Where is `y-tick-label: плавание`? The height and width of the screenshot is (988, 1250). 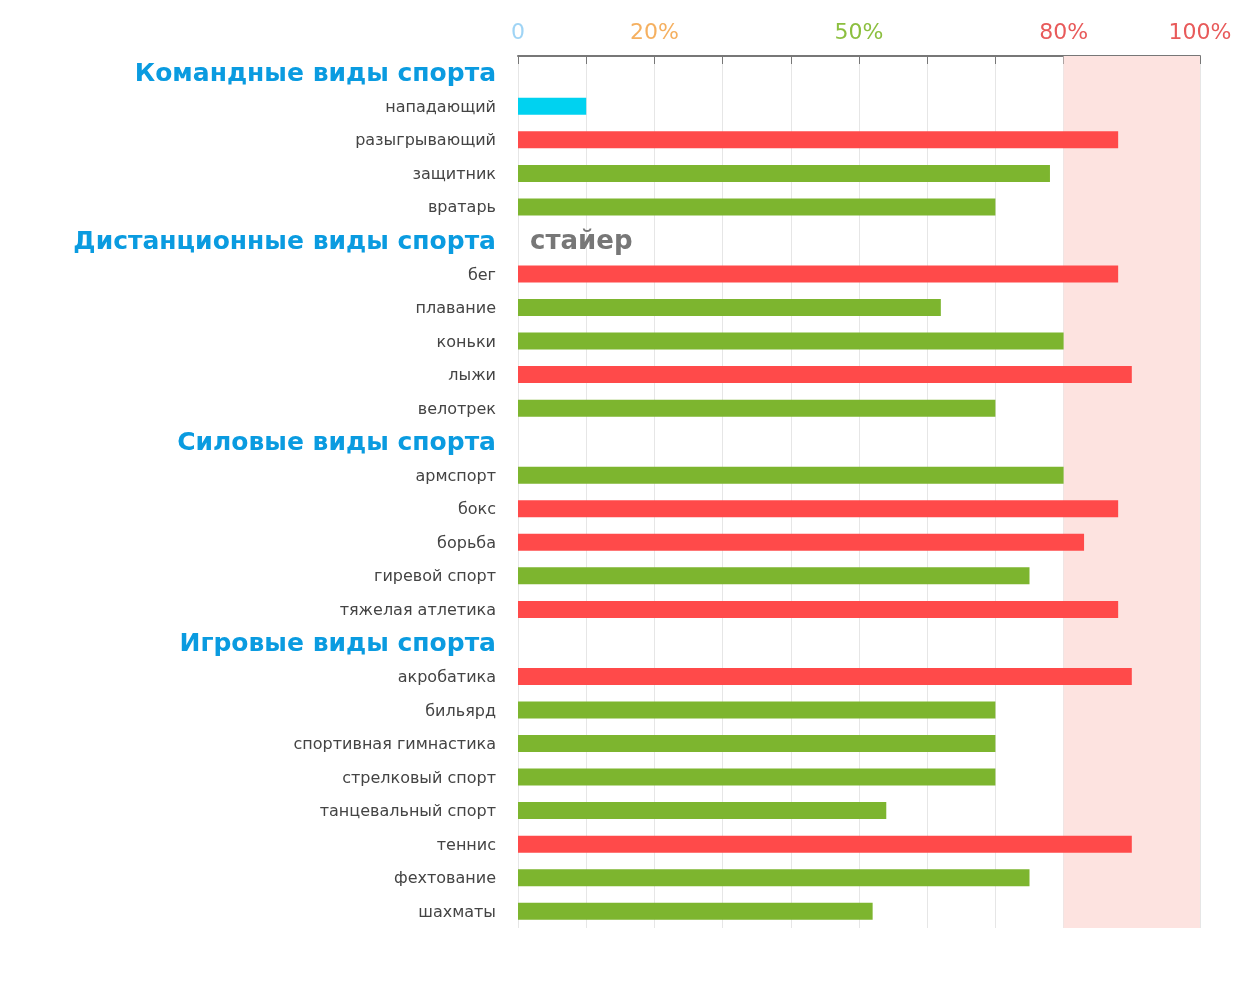 y-tick-label: плавание is located at coordinates (455, 308).